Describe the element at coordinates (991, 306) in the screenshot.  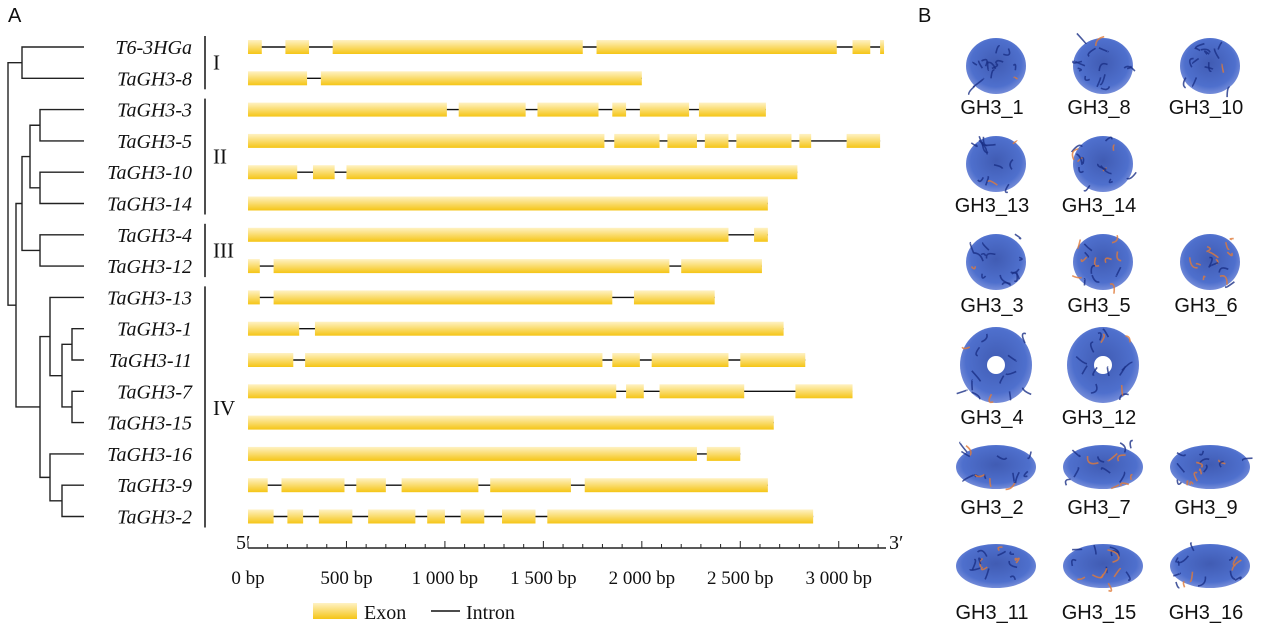
I see `protein-structure-label: GH3_3` at that location.